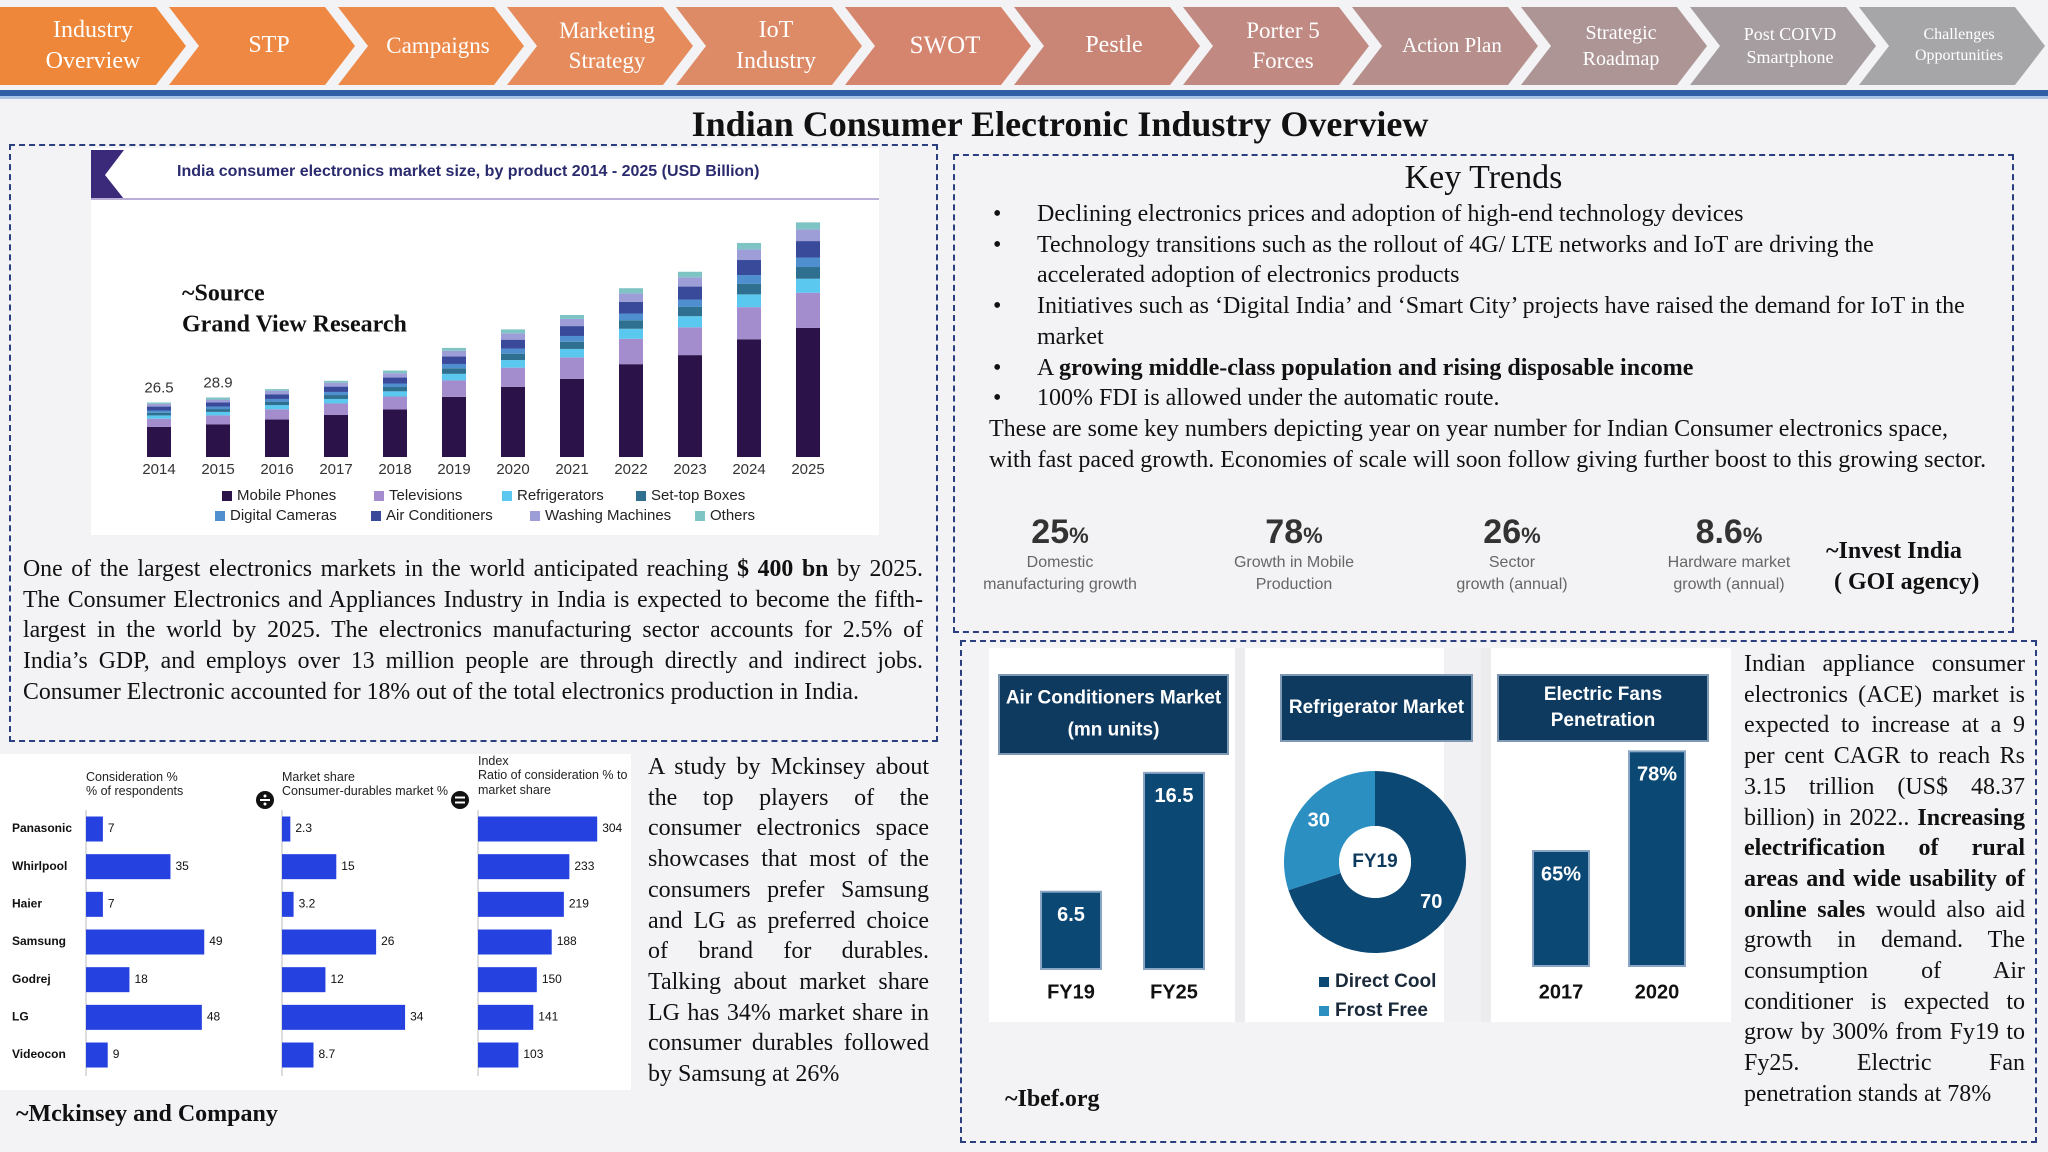  Describe the element at coordinates (1319, 820) in the screenshot. I see `slice-label: 30` at that location.